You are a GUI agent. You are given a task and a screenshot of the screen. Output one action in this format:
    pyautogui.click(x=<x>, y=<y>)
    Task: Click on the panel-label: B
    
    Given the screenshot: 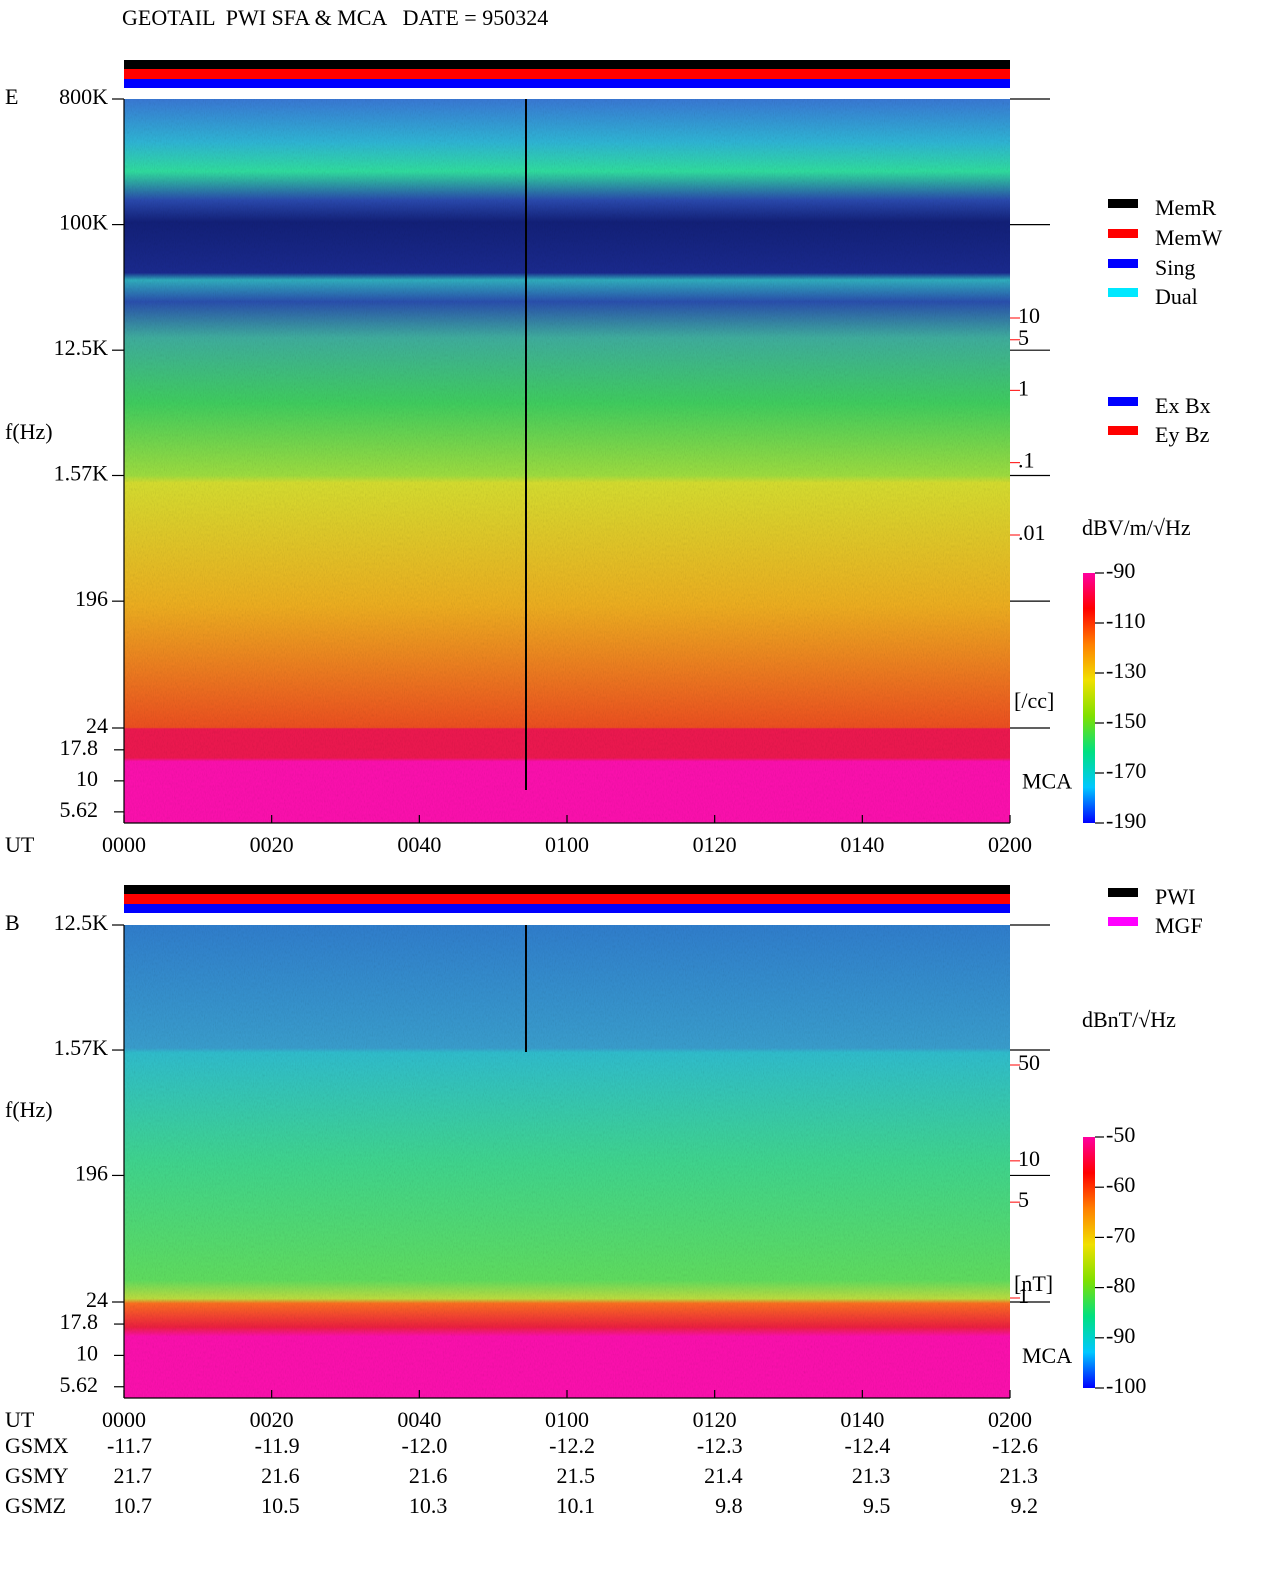 What is the action you would take?
    pyautogui.click(x=12, y=922)
    